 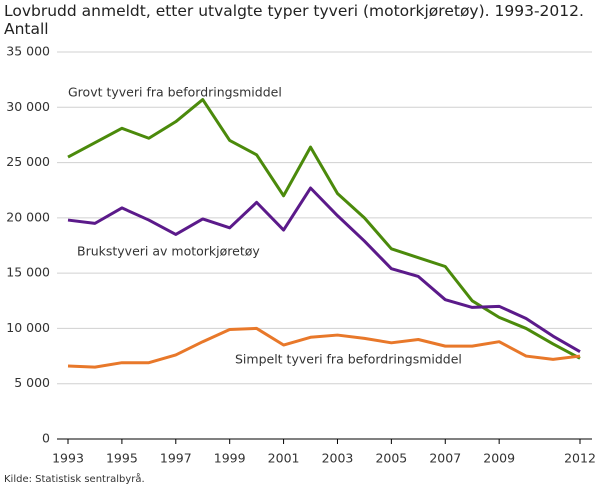 What do you see at coordinates (28, 216) in the screenshot?
I see `y-tick-label: 20 000` at bounding box center [28, 216].